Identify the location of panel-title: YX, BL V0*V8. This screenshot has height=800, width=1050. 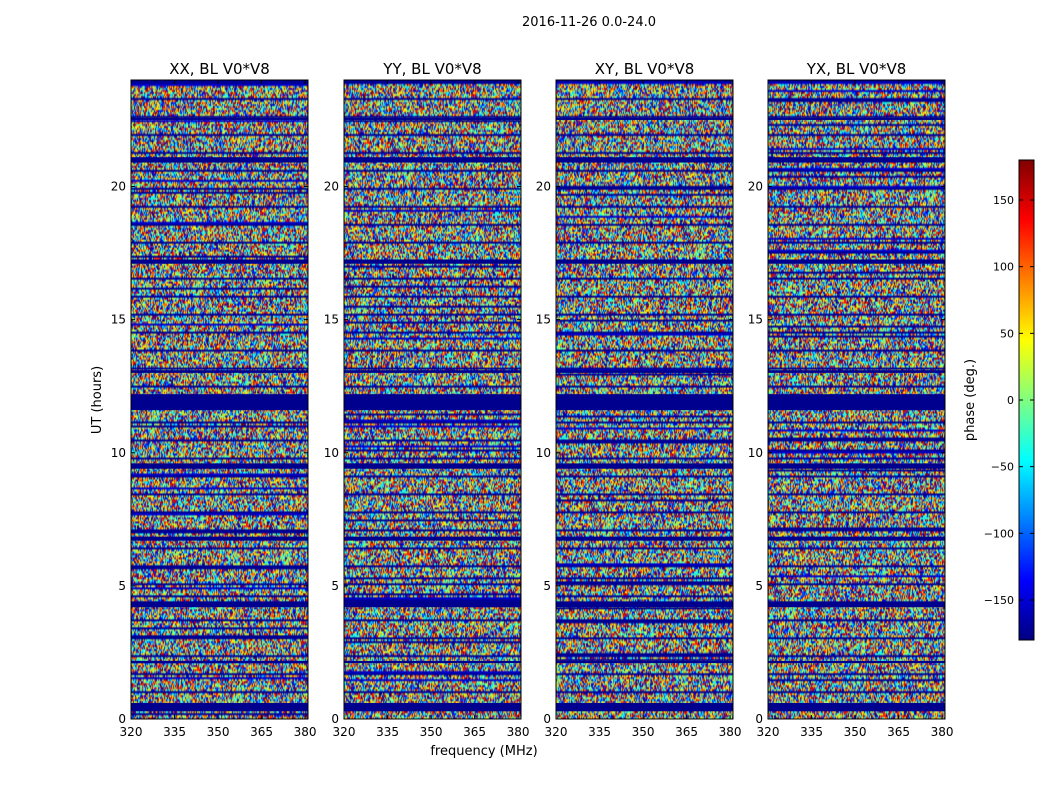
(856, 69).